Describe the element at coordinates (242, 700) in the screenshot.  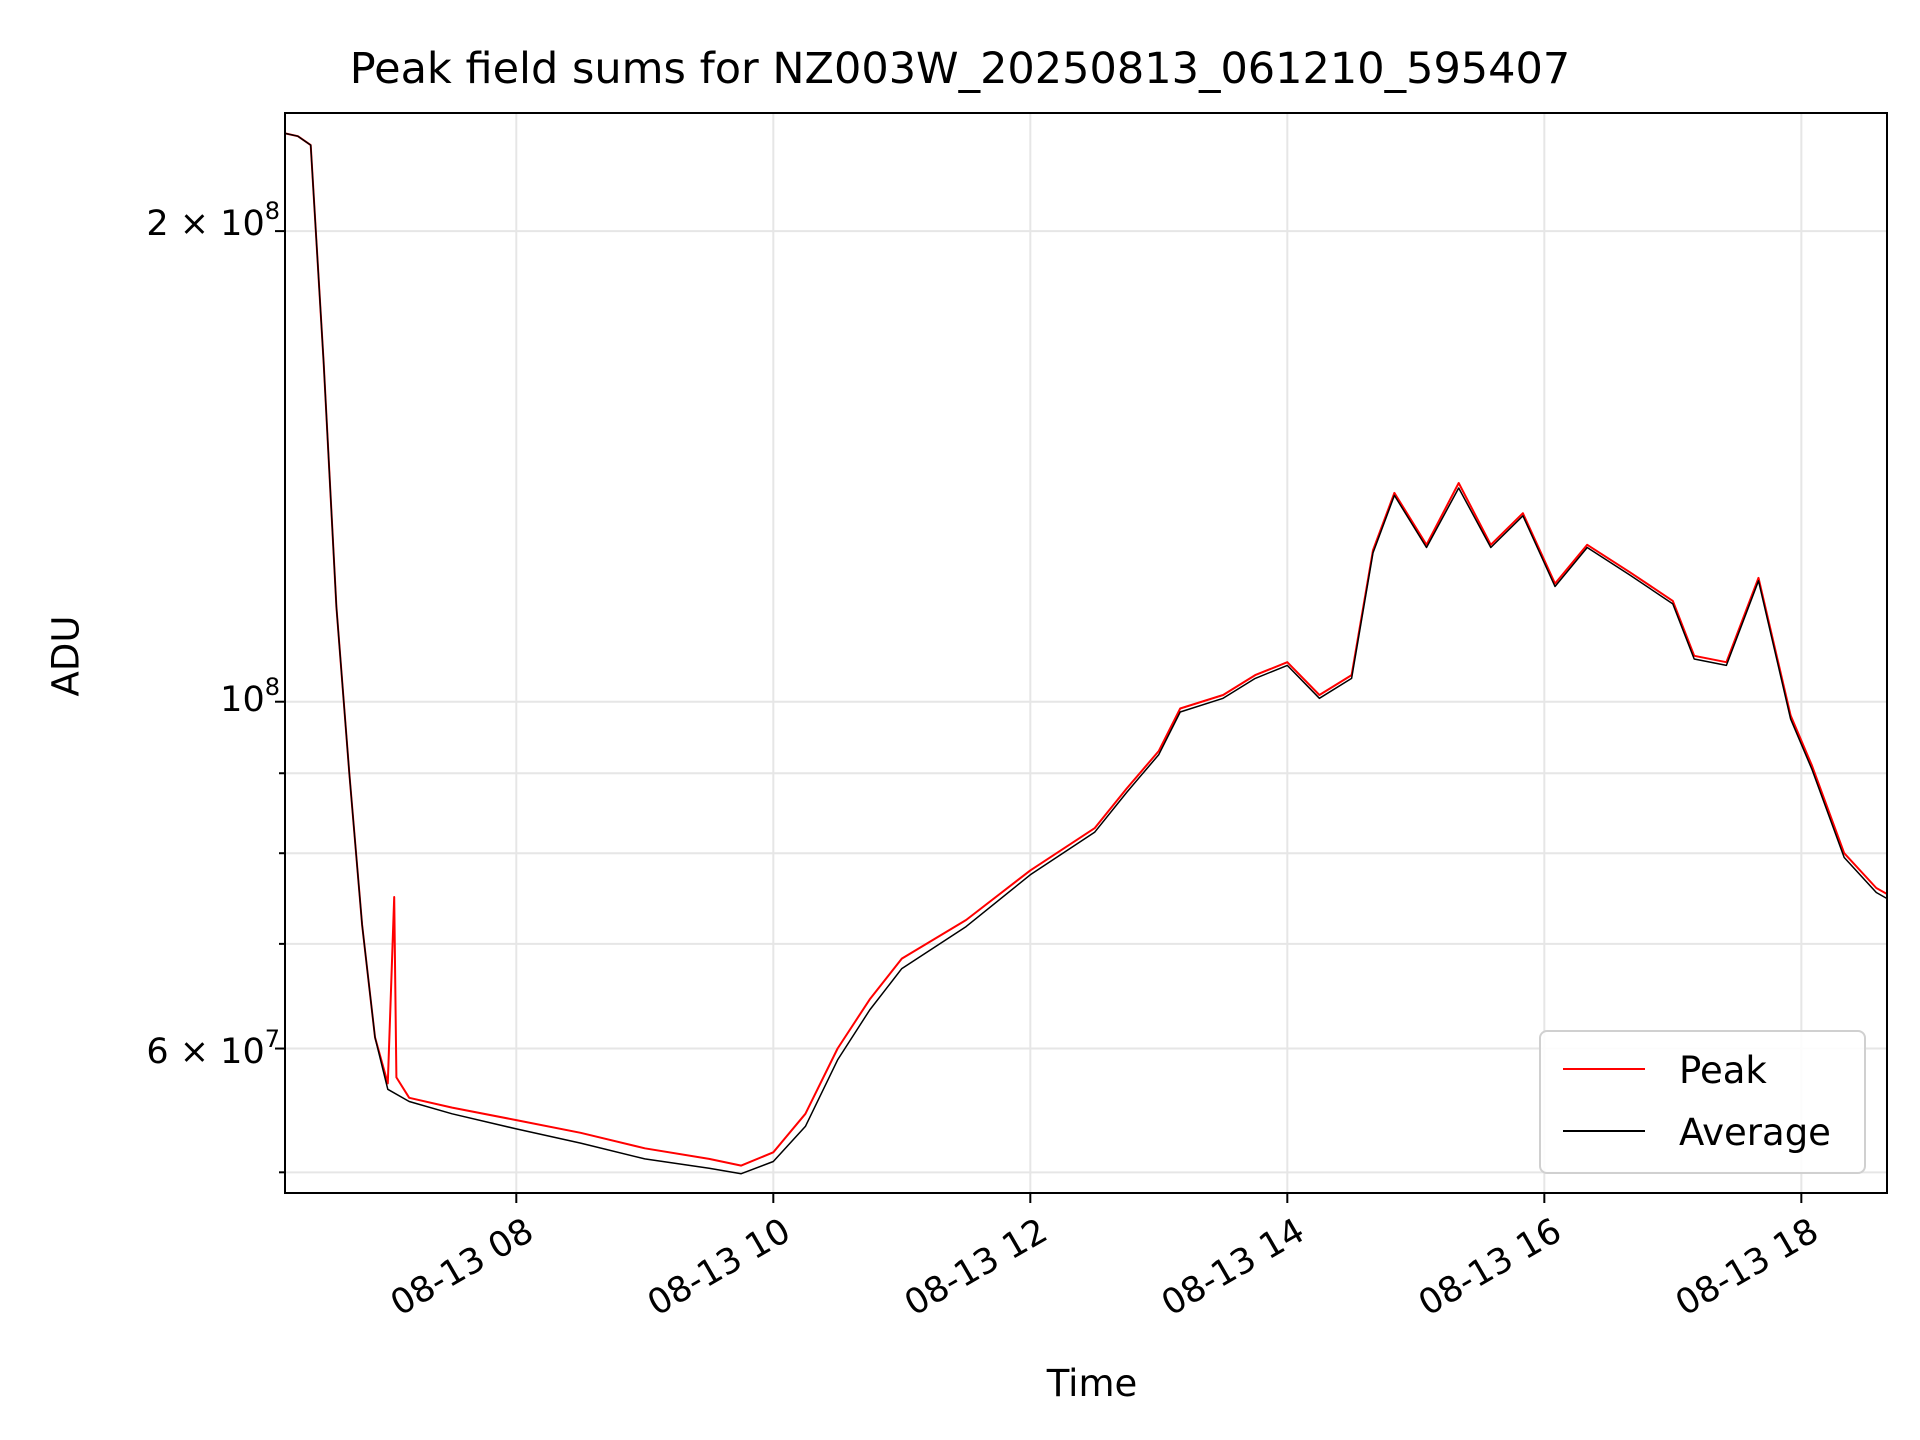
I see `y-tick-base: 10` at that location.